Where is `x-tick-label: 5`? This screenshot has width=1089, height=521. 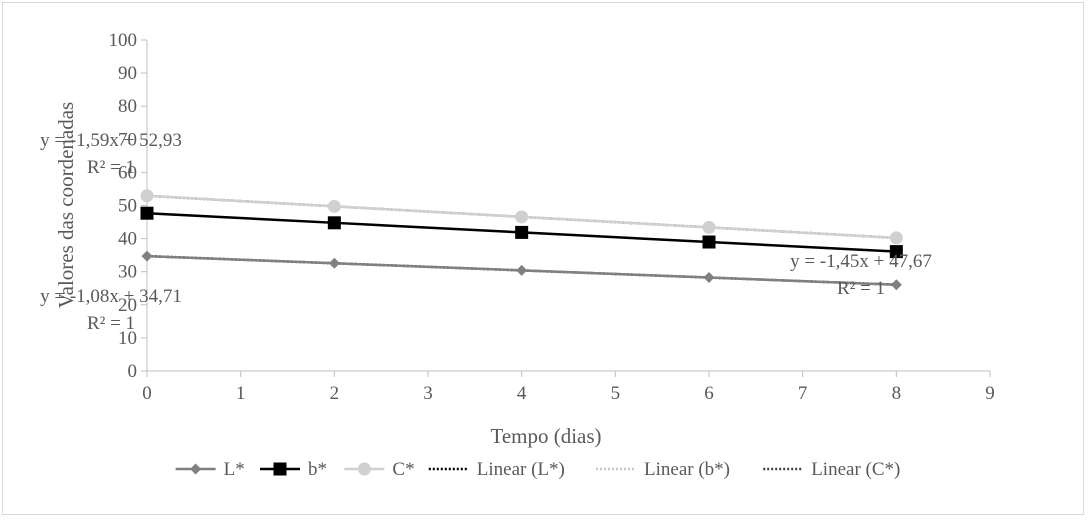
x-tick-label: 5 is located at coordinates (616, 393).